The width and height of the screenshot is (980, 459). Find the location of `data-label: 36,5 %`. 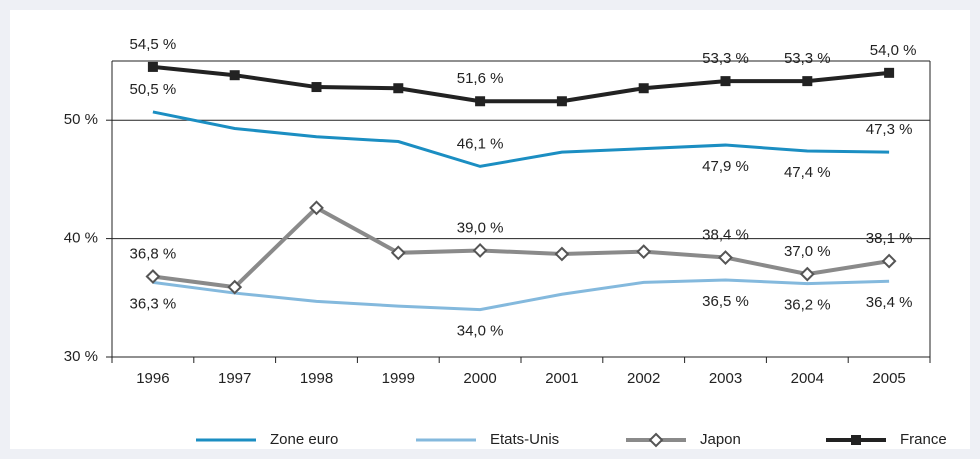

data-label: 36,5 % is located at coordinates (725, 301).